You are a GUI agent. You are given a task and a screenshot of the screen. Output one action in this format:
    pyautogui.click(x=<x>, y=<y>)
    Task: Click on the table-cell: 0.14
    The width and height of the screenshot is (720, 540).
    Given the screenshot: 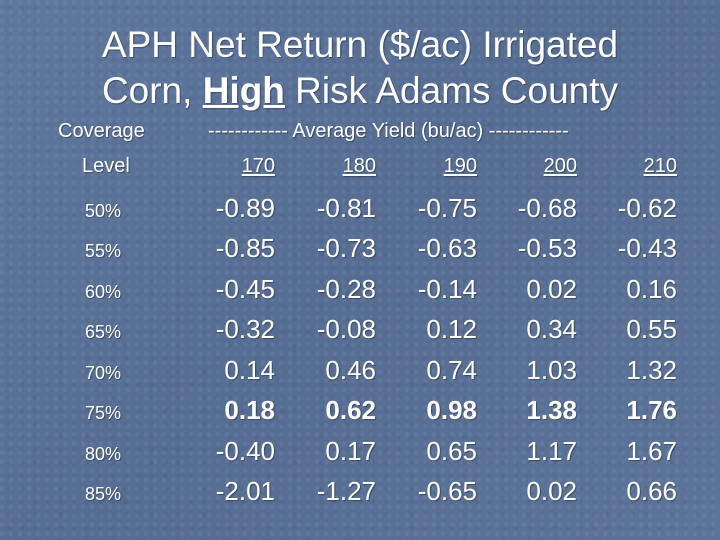 What is the action you would take?
    pyautogui.click(x=249, y=370)
    